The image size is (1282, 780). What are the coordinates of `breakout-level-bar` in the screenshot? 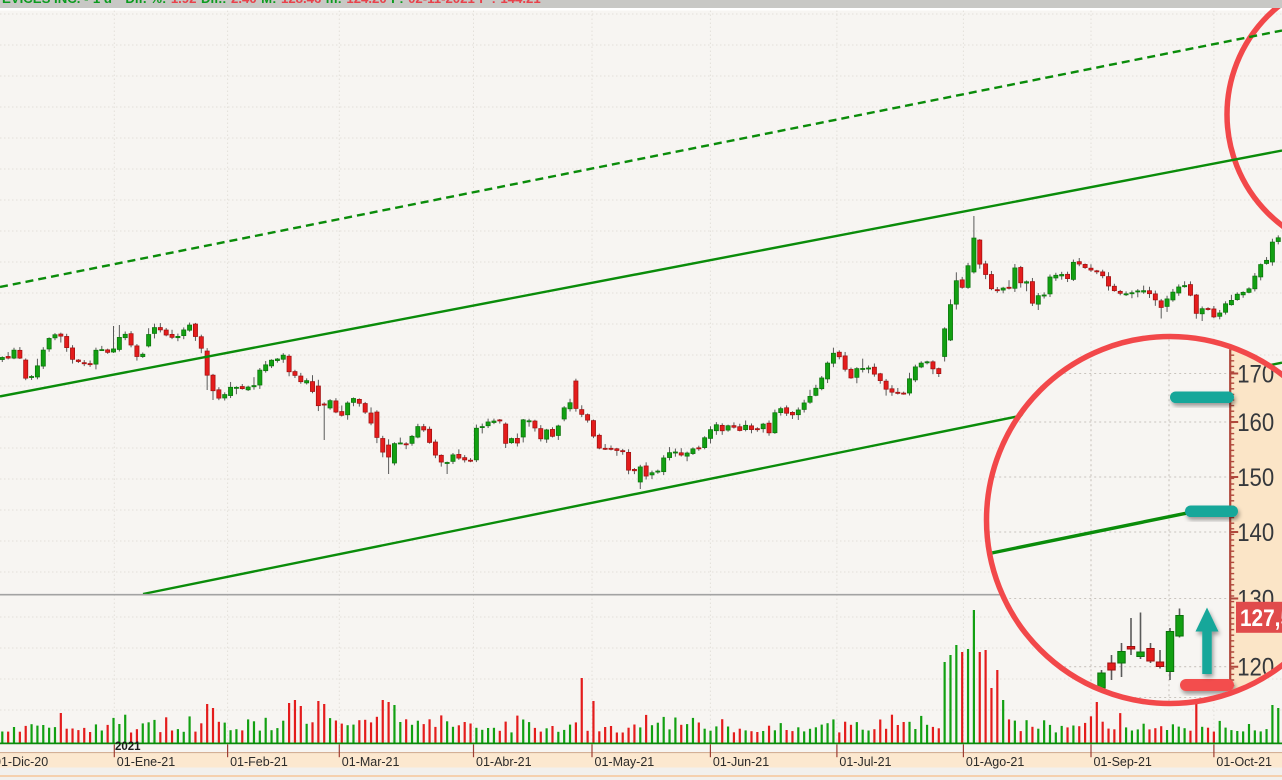 It's located at (1211, 511).